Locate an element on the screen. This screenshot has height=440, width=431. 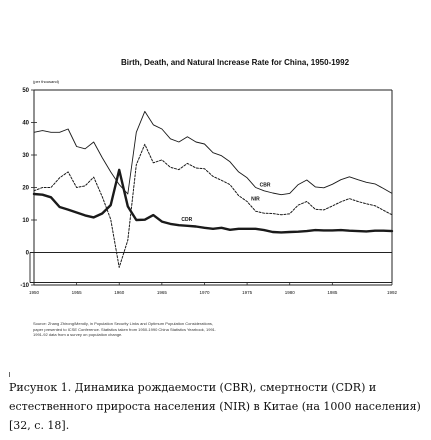
unit-label: (per thousand) is located at coordinates (46, 81).